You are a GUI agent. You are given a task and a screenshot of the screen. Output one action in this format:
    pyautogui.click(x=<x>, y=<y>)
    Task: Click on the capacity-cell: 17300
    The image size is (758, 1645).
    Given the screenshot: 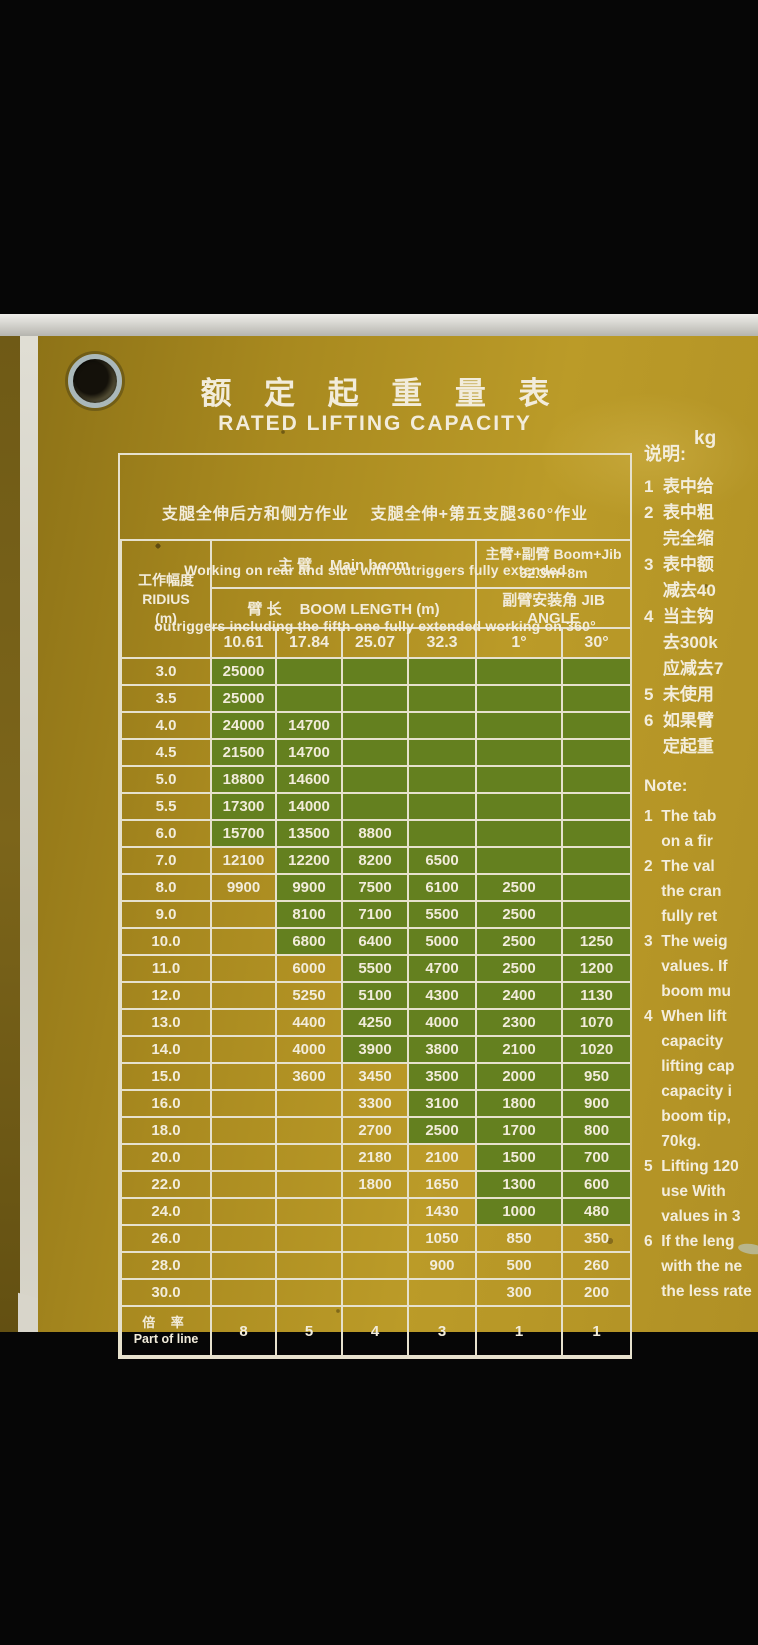 What is the action you would take?
    pyautogui.click(x=243, y=806)
    